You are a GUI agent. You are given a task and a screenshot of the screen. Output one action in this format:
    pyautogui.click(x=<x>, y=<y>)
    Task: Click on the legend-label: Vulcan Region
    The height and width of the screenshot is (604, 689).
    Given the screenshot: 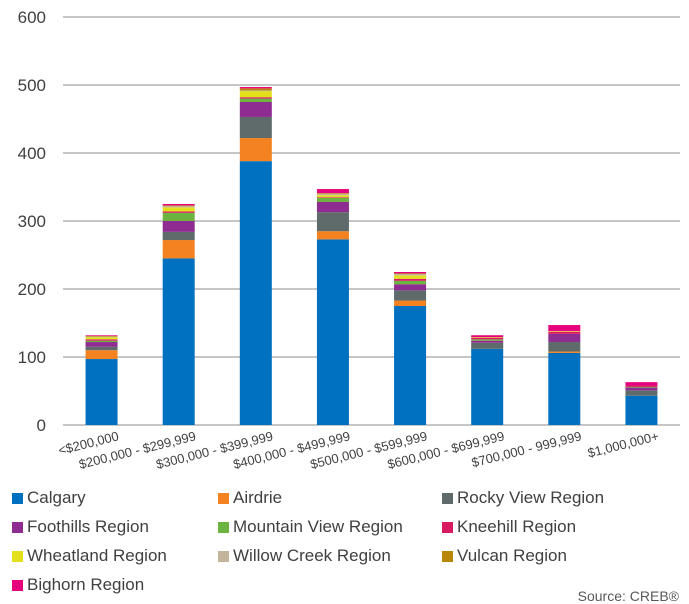 What is the action you would take?
    pyautogui.click(x=512, y=555)
    